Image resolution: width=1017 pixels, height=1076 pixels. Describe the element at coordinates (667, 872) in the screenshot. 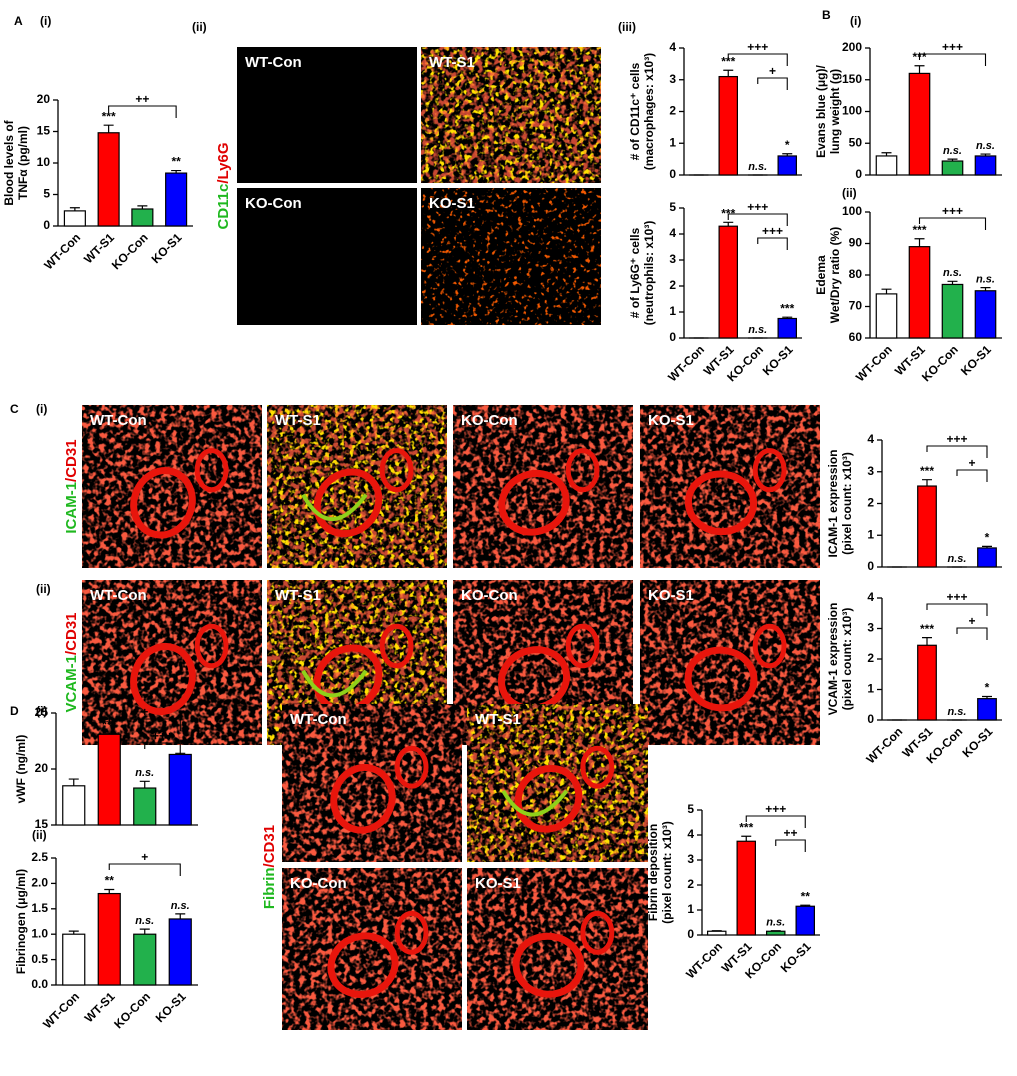

I see `y-axis-label: (pixel count: x10³)` at that location.